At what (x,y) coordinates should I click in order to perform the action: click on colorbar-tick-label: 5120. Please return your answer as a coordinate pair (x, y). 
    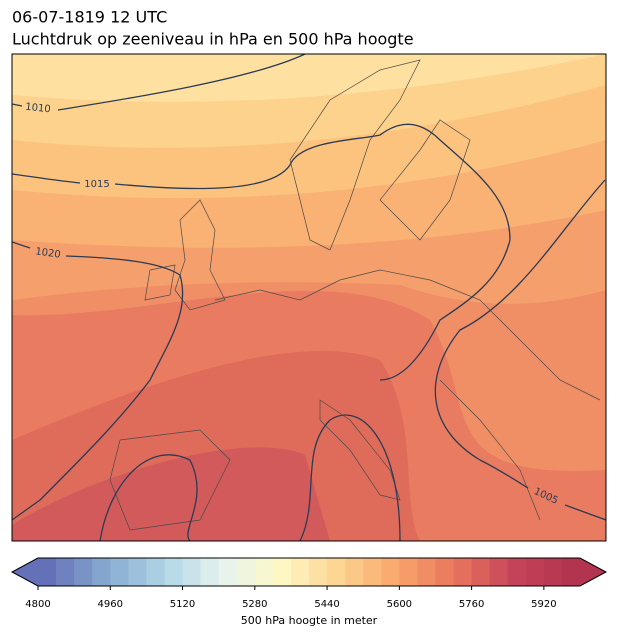
    Looking at the image, I should click on (182, 604).